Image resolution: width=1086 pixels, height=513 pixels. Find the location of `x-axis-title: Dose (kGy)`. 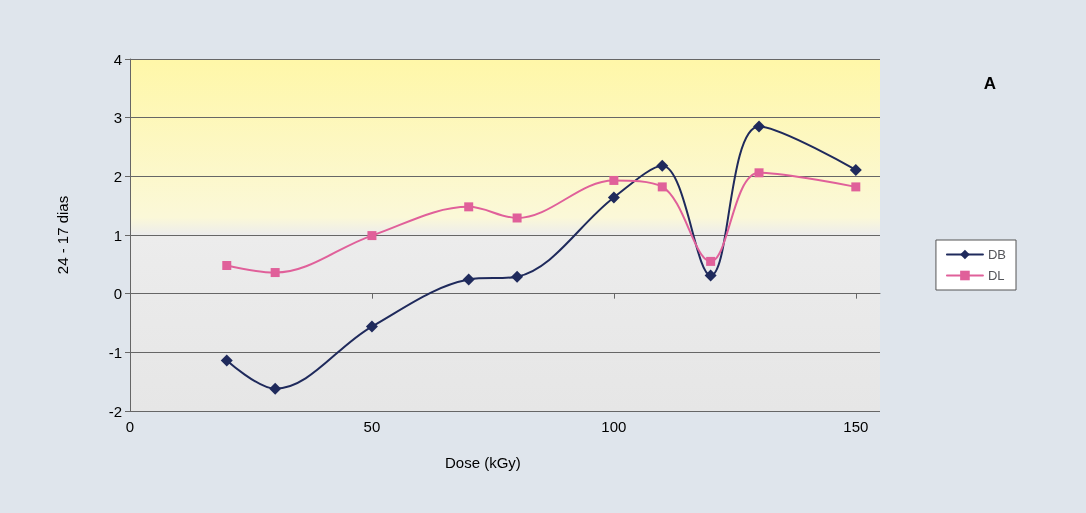

x-axis-title: Dose (kGy) is located at coordinates (483, 462).